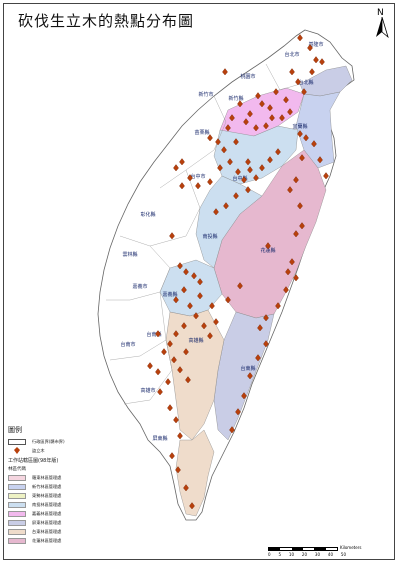  Describe the element at coordinates (17, 469) in the screenshot. I see `legend-group-sub: 林區代碼` at that location.